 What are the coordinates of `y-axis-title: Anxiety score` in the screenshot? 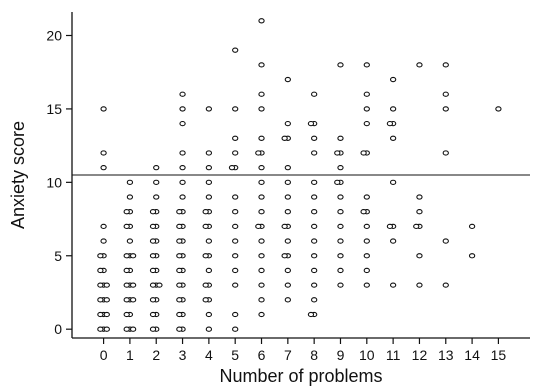 It's located at (18, 175).